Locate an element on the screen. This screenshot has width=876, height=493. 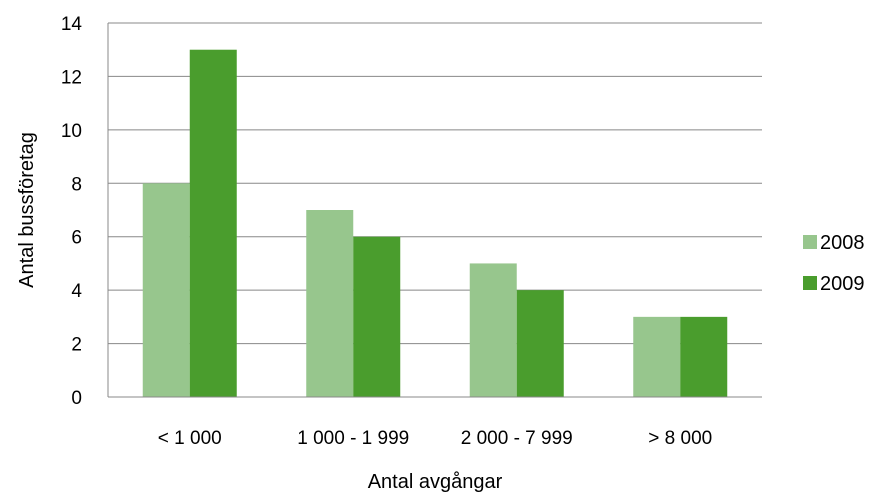
y-tick-label-6: 6 is located at coordinates (76, 238).